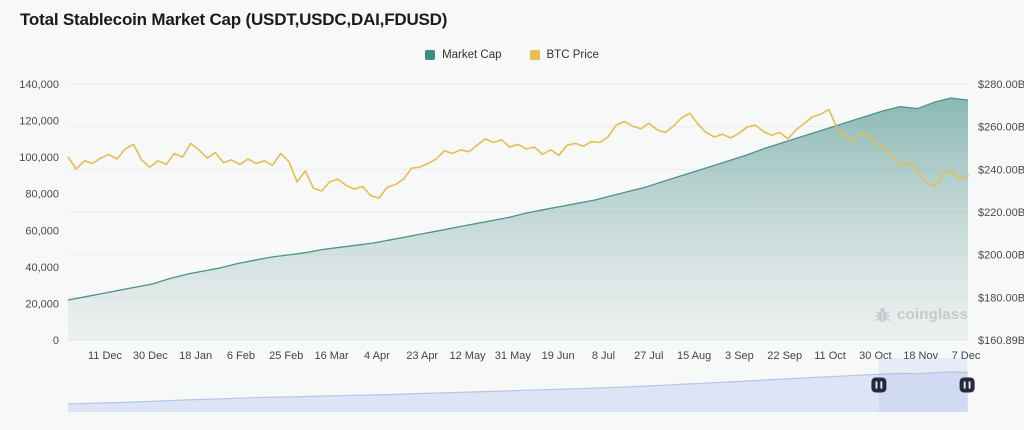 The image size is (1024, 430). I want to click on x-tick-label: 22 Sep, so click(784, 356).